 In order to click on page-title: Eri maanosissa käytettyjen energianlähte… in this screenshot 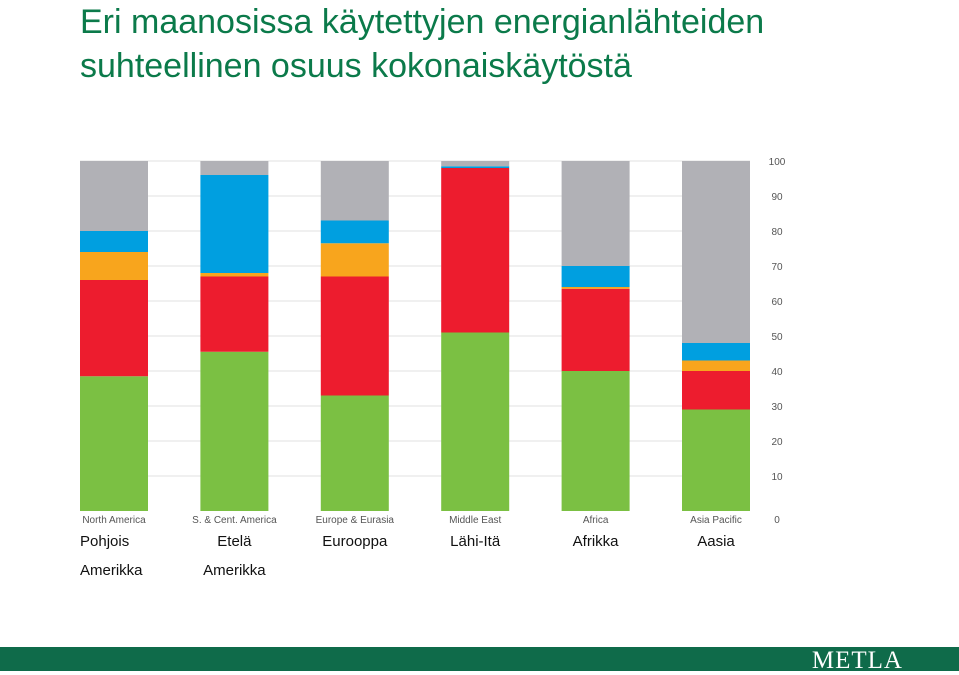, I will do `click(422, 44)`.